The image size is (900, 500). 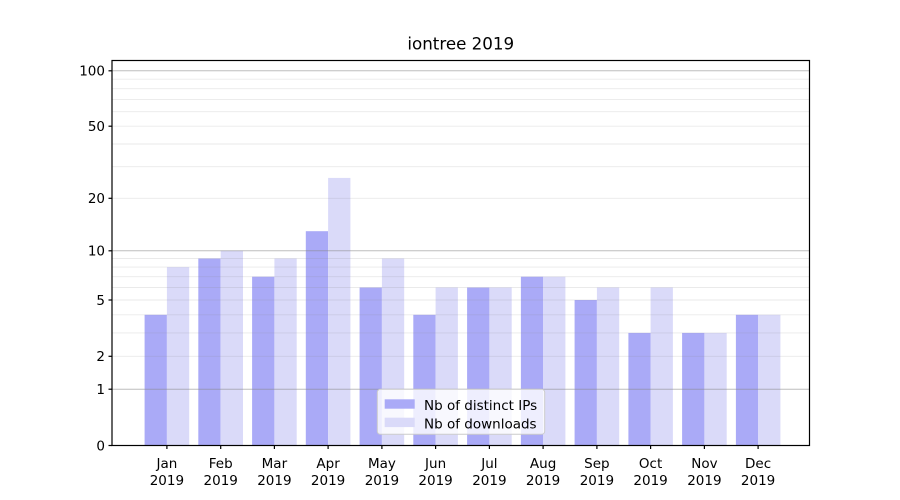 I want to click on bar-distinct-ips-jan, so click(x=155, y=380).